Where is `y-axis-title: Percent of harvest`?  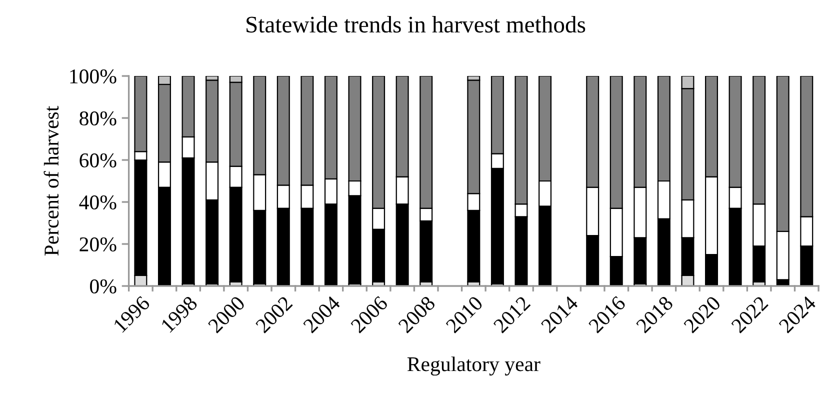 y-axis-title: Percent of harvest is located at coordinates (51, 181).